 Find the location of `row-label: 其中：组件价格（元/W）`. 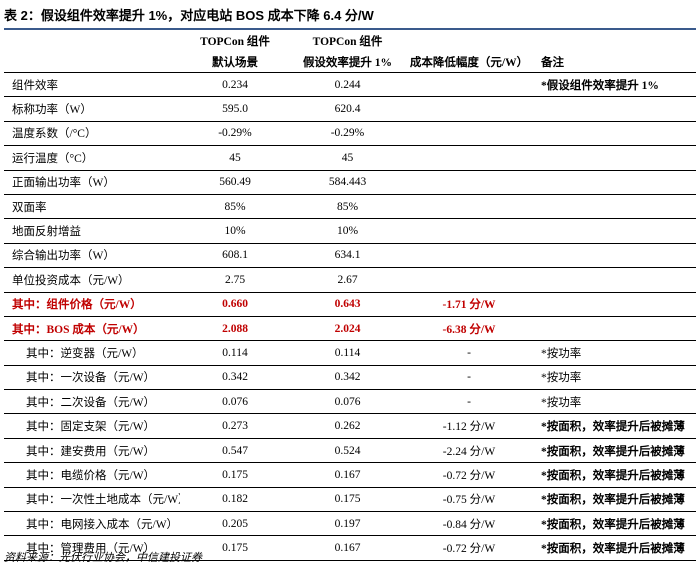

row-label: 其中：组件价格（元/W） is located at coordinates (92, 304).